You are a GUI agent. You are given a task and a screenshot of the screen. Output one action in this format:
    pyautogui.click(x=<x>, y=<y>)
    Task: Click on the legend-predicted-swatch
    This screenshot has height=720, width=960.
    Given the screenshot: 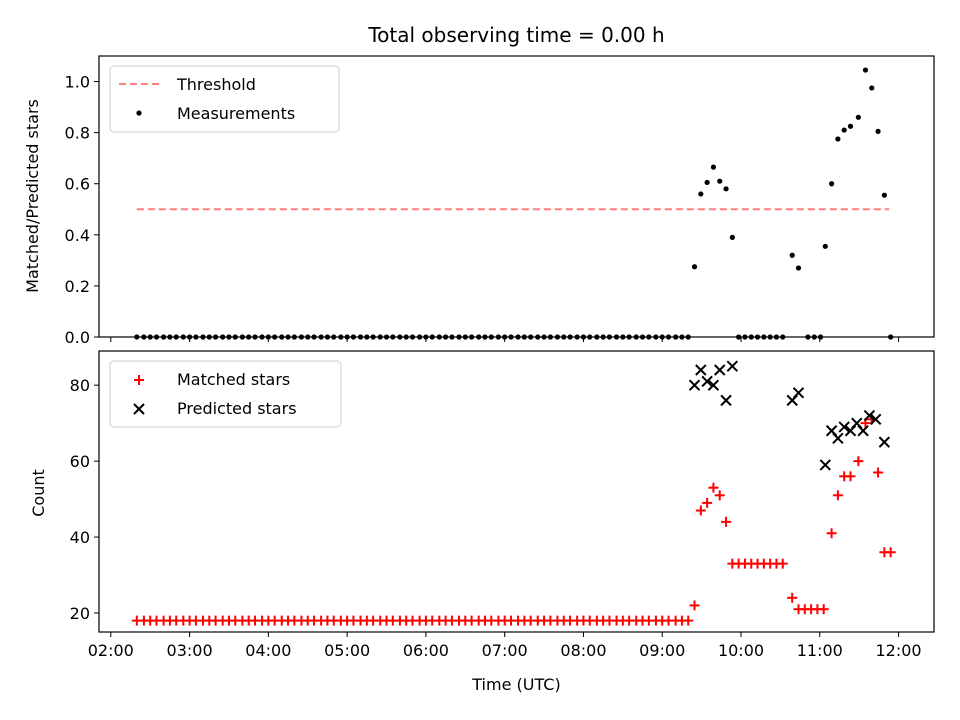 What is the action you would take?
    pyautogui.click(x=139, y=409)
    